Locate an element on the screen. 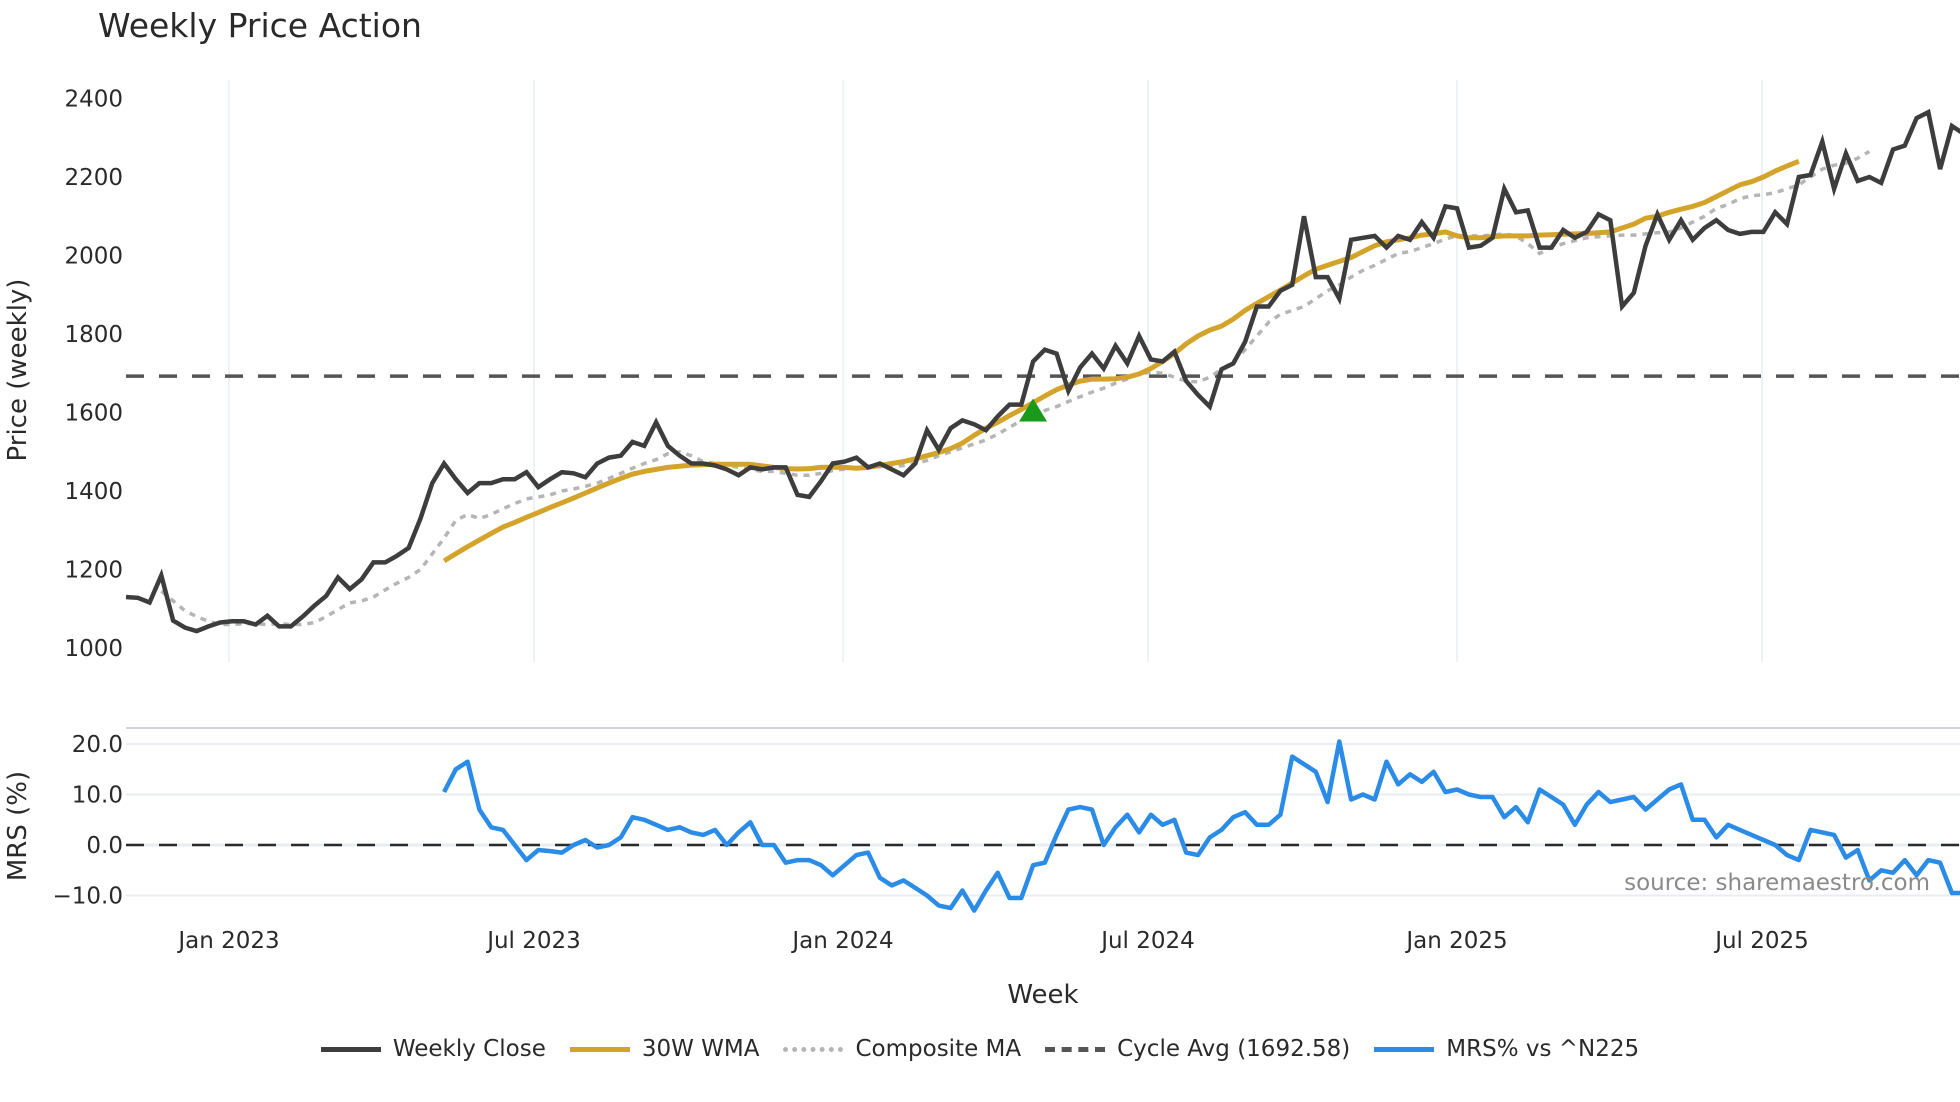 The height and width of the screenshot is (1102, 1960). mrs-axis-label: MRS (%) is located at coordinates (18, 826).